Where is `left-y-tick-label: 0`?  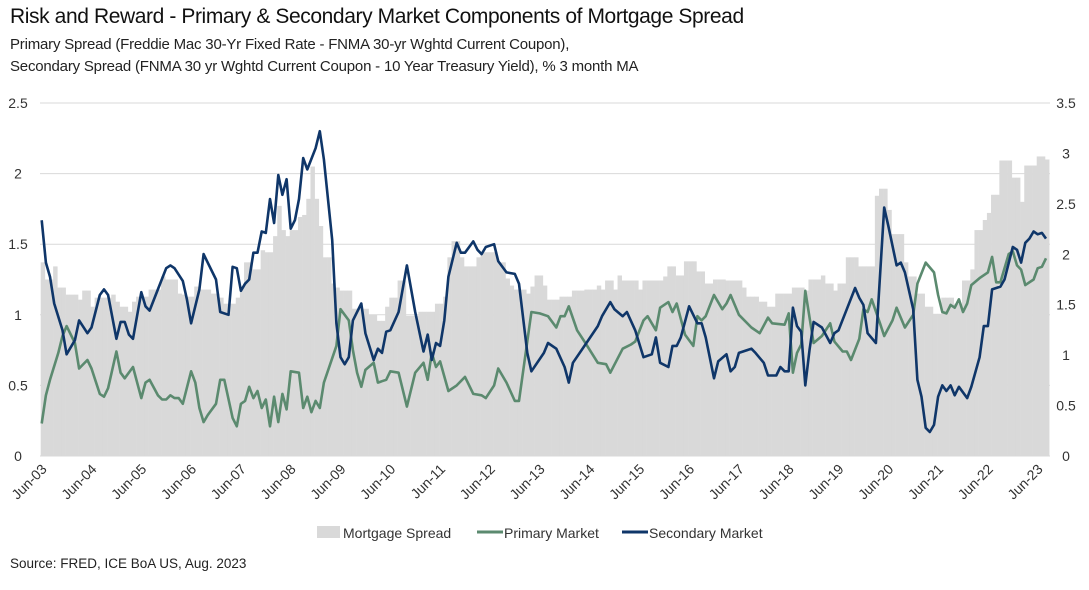
left-y-tick-label: 0 is located at coordinates (18, 456).